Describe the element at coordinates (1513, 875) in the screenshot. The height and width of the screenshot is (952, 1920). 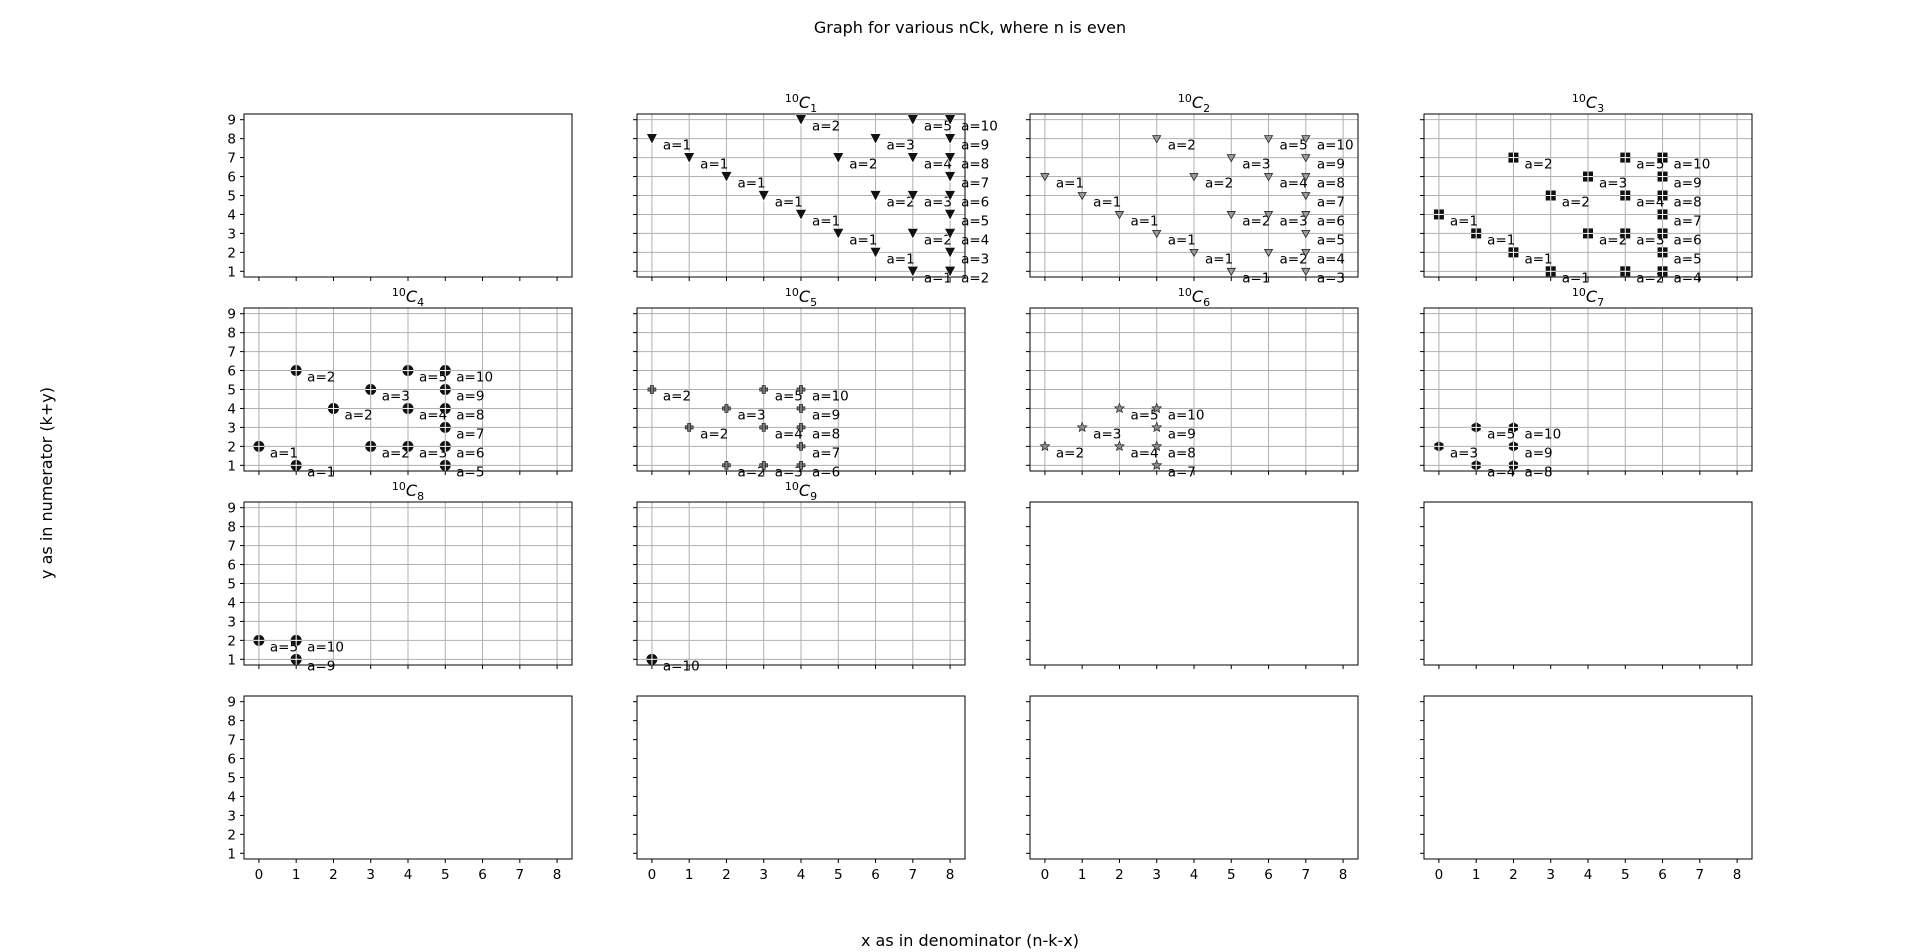
I see `x-tick-label: 2` at that location.